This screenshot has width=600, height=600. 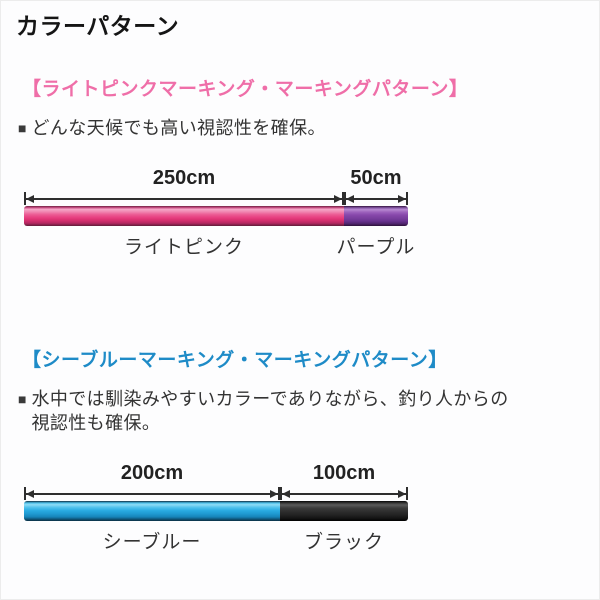 I want to click on section-heading-light-pink: 【ライトピンクマーキング・マーキングパターン】, so click(x=245, y=89).